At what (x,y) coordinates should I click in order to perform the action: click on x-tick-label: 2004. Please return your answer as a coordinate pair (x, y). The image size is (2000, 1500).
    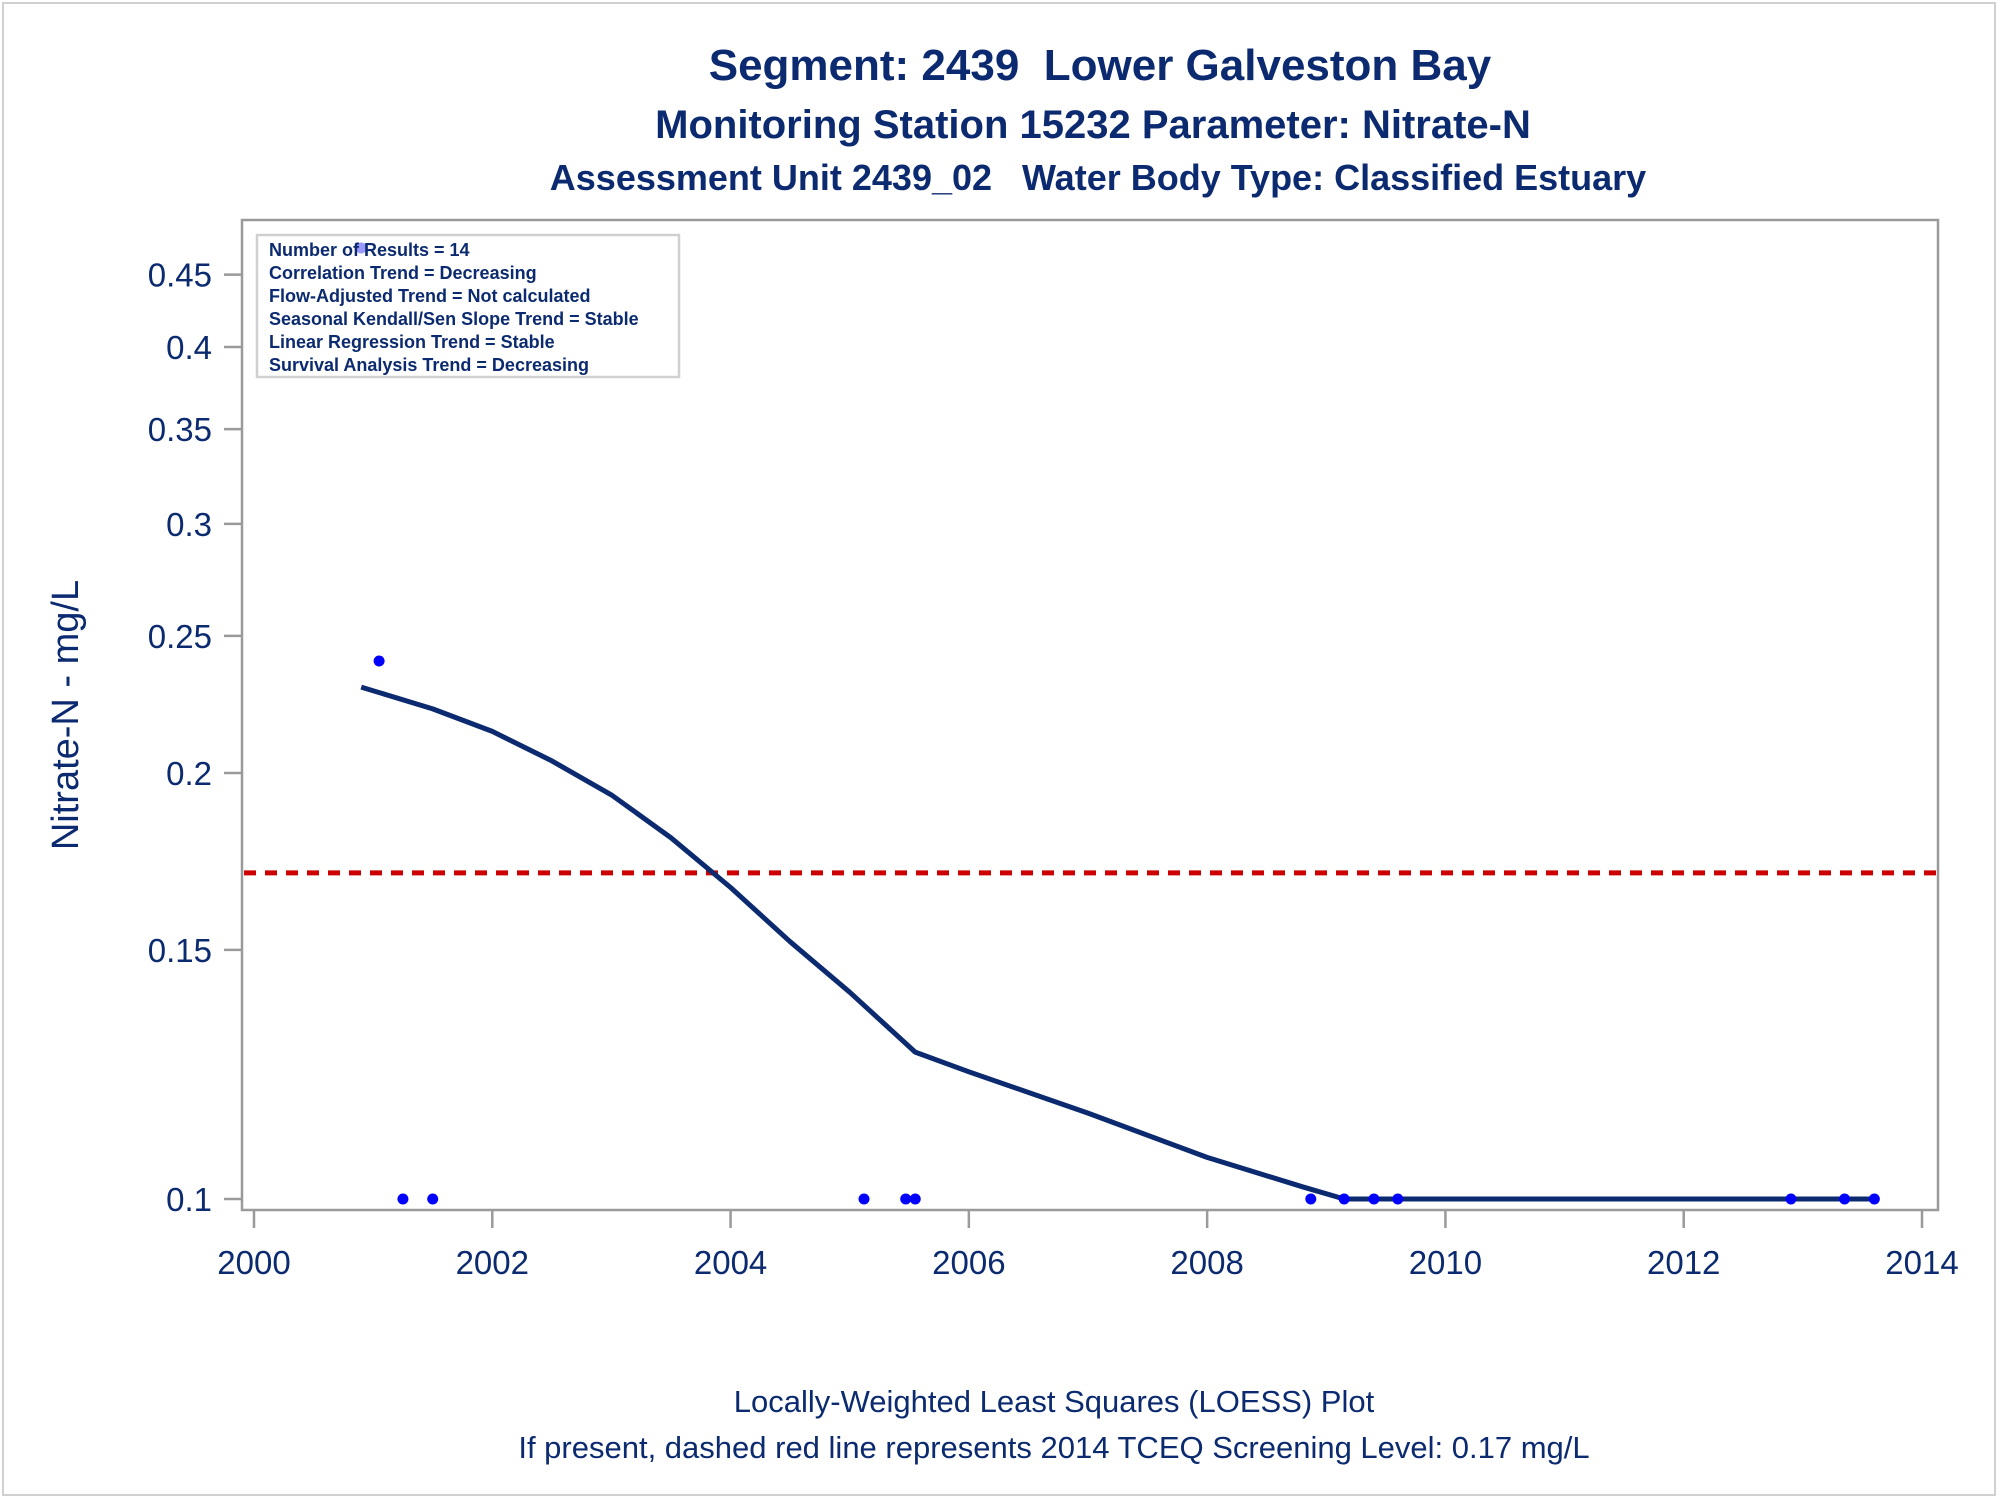
    Looking at the image, I should click on (730, 1262).